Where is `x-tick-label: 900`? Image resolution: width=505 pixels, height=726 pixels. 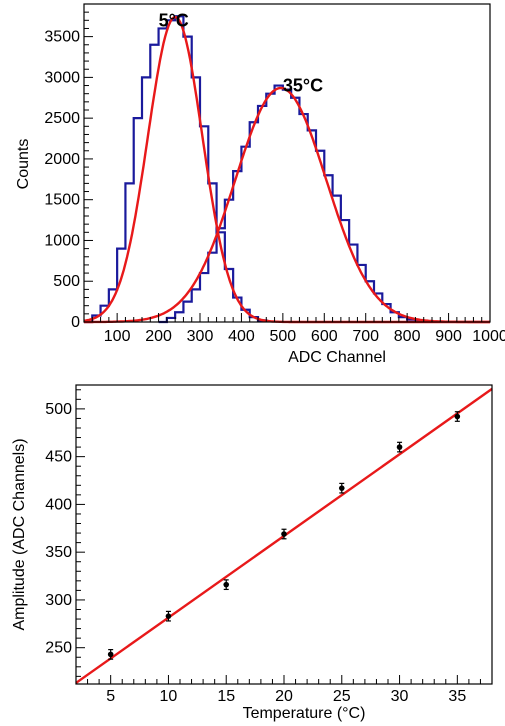
x-tick-label: 900 is located at coordinates (448, 336).